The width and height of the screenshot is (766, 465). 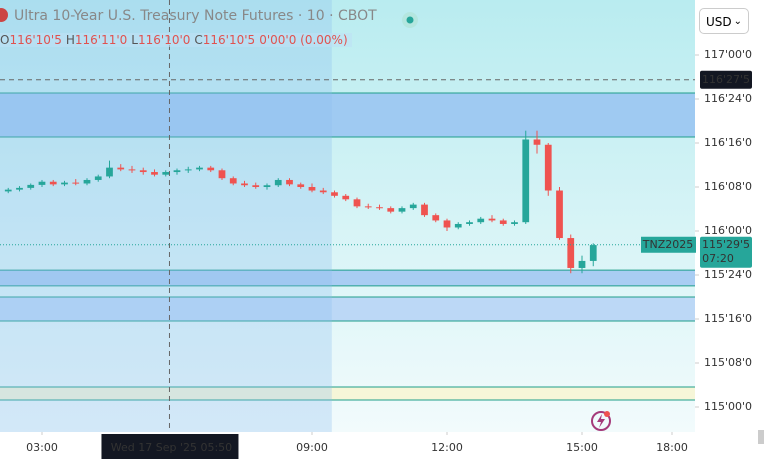 What do you see at coordinates (164, 40) in the screenshot?
I see `ohlc-value: 116'10'0` at bounding box center [164, 40].